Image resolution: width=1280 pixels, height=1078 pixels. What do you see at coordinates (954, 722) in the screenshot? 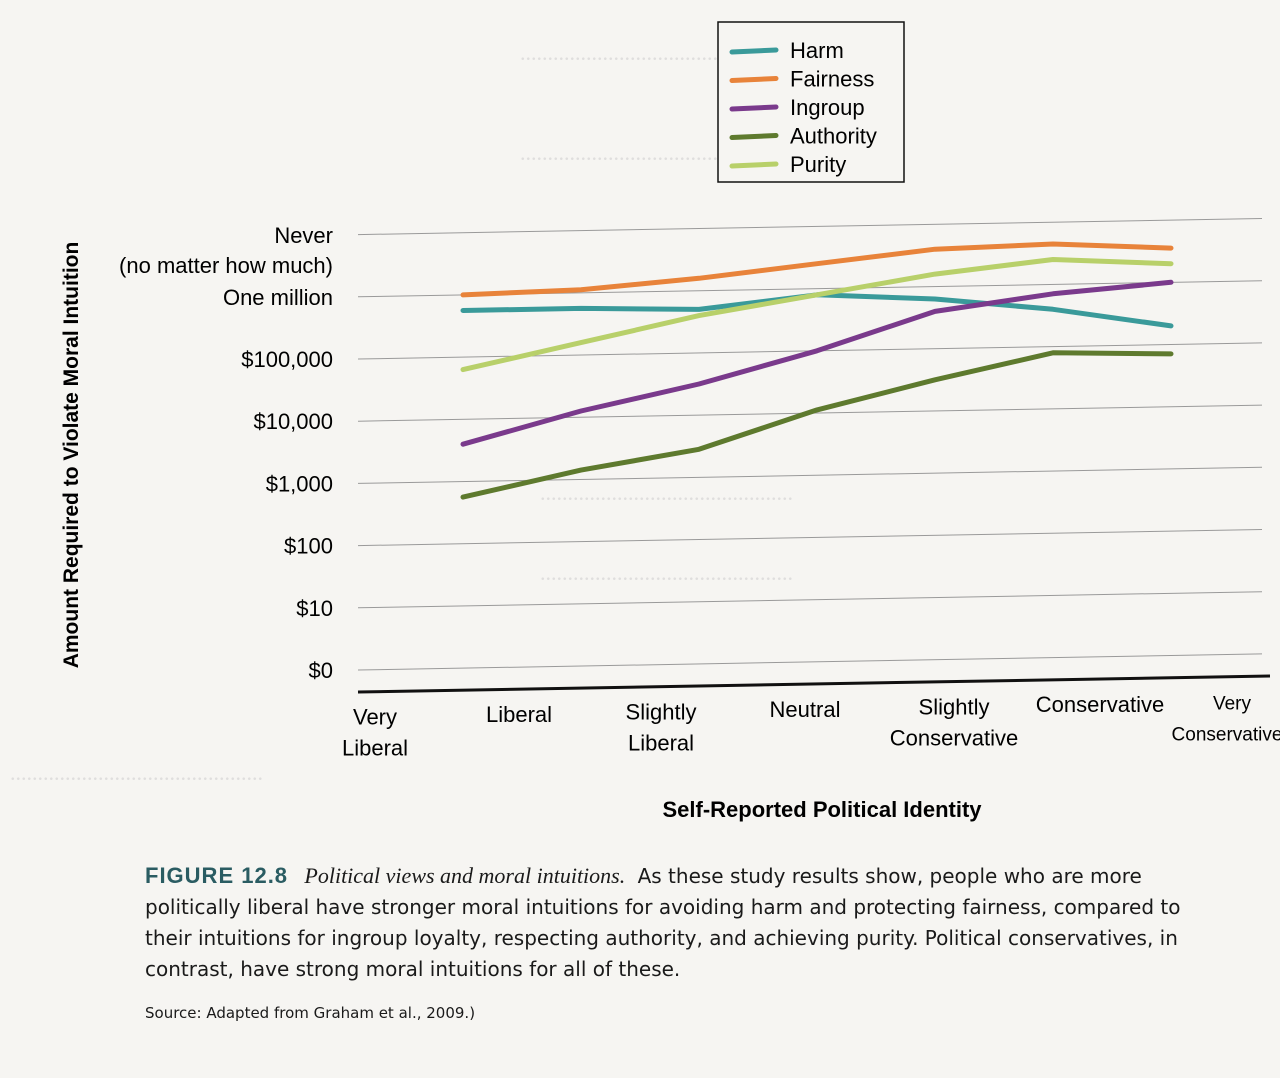
I see `x-tick-label: Slightly Conservative` at bounding box center [954, 722].